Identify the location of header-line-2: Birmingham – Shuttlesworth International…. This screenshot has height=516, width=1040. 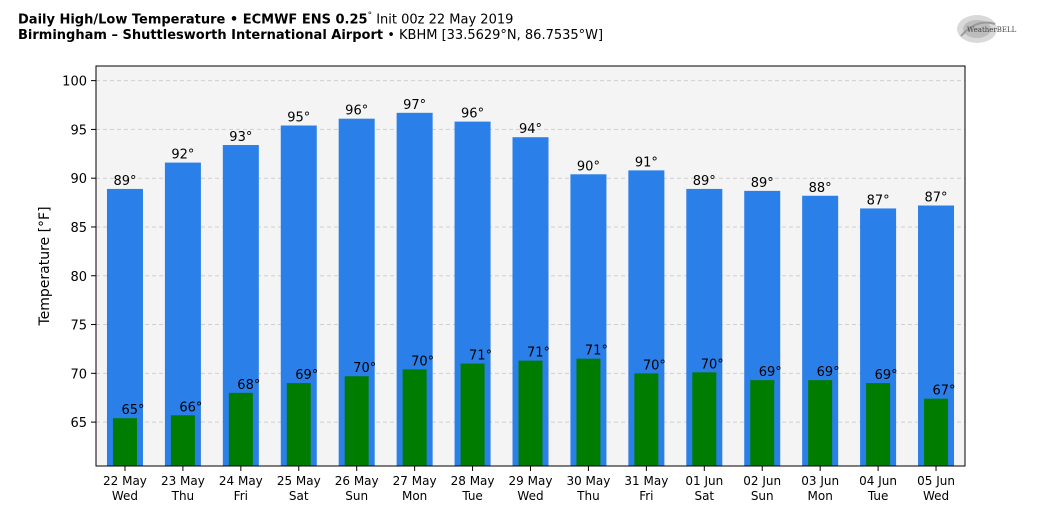
(310, 36).